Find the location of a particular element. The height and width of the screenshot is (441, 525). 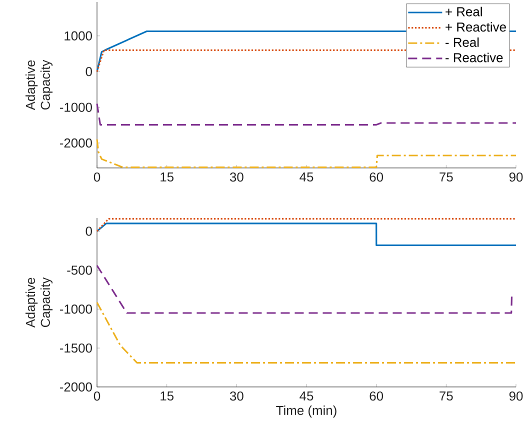

x-axis-title: Time (min) is located at coordinates (306, 411).